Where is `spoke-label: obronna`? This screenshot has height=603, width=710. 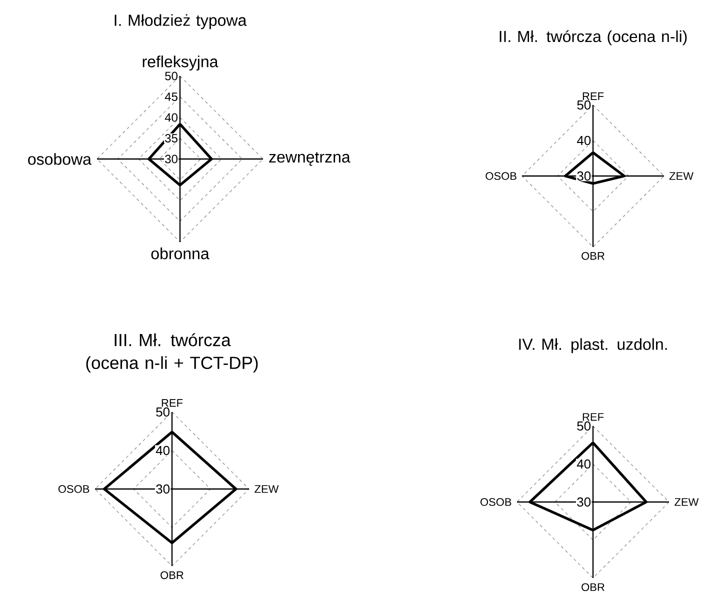 spoke-label: obronna is located at coordinates (180, 254).